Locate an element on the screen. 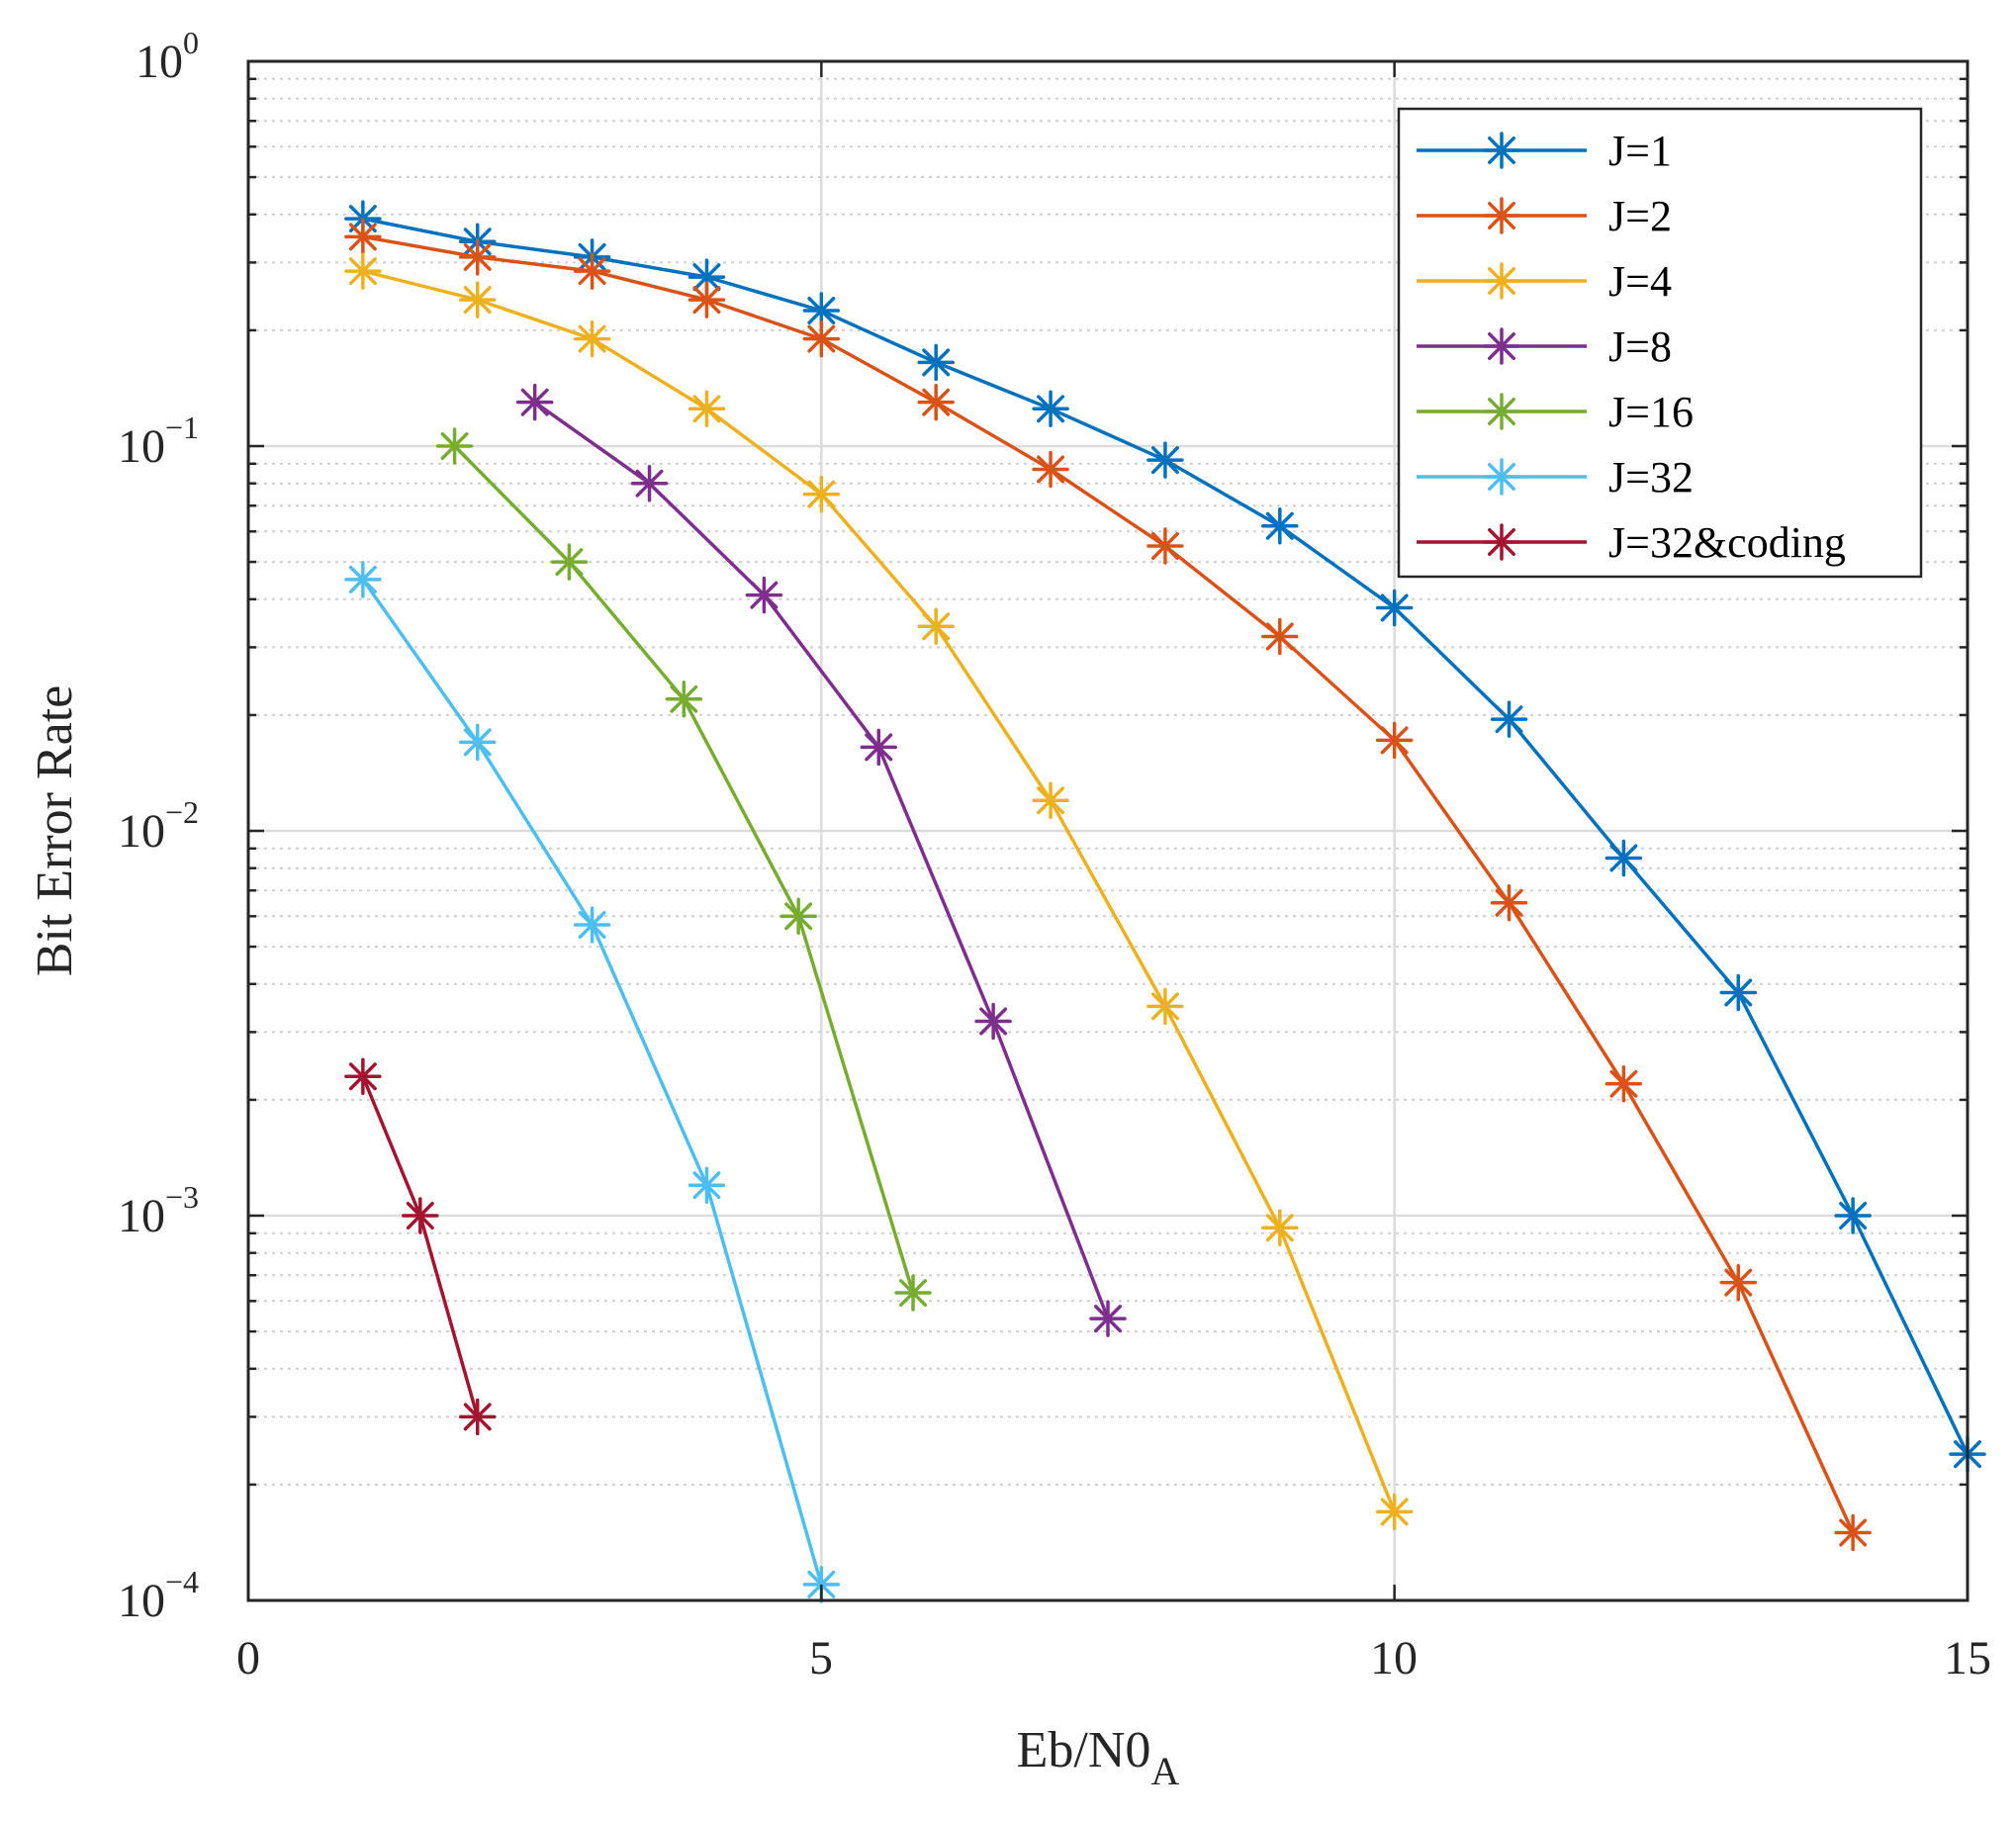 The image size is (2016, 1821). legend-label: J=32 is located at coordinates (1651, 477).